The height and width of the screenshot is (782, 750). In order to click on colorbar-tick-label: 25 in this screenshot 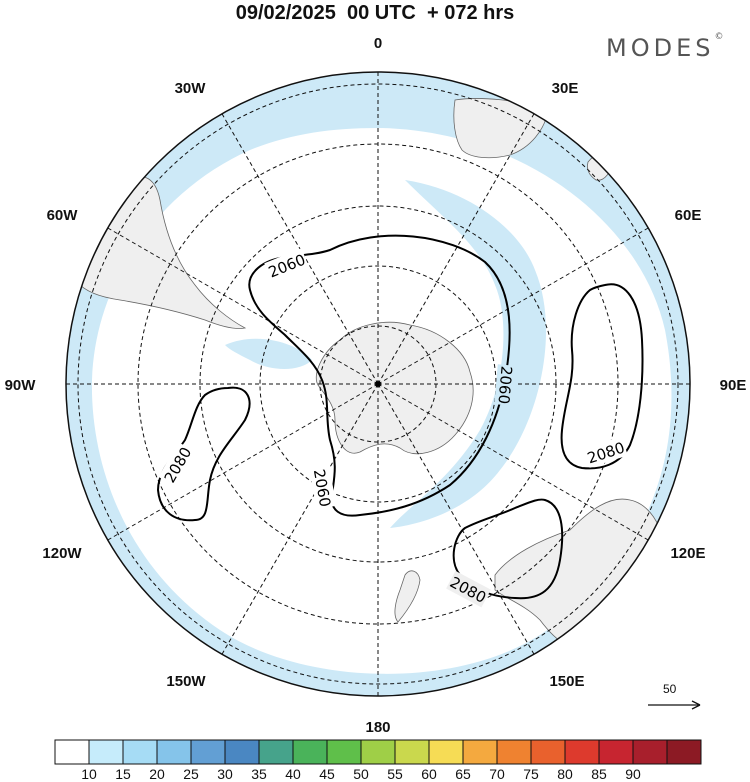, I will do `click(191, 774)`.